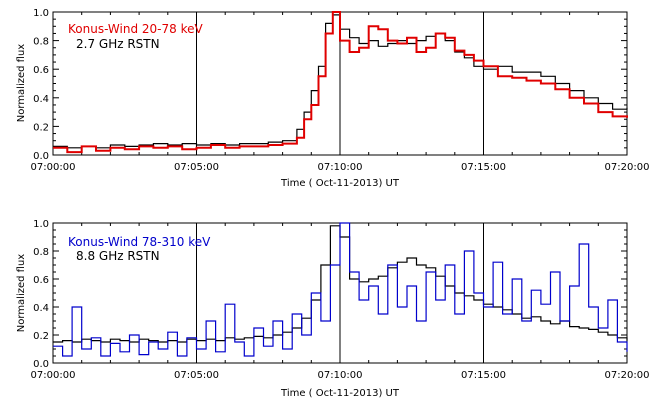  I want to click on top-legend-1: Konus-Wind 20-78 keV, so click(135, 29).